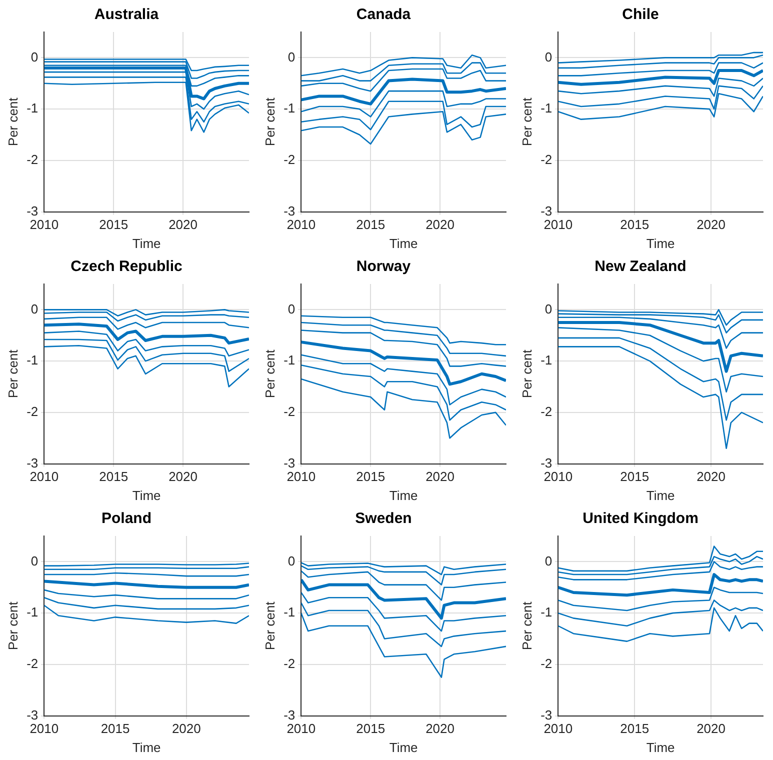 Image resolution: width=773 pixels, height=760 pixels. What do you see at coordinates (126, 267) in the screenshot?
I see `chart-title: Czech Republic` at bounding box center [126, 267].